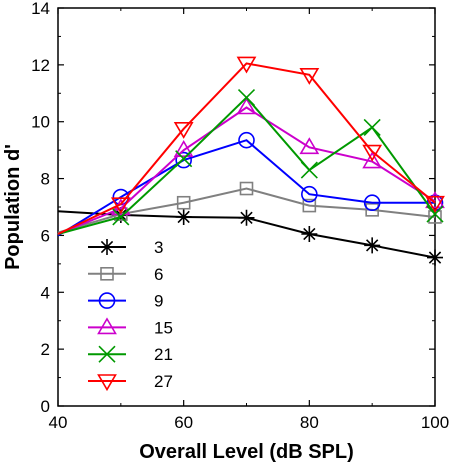 The height and width of the screenshot is (462, 454). What do you see at coordinates (125, 301) in the screenshot?
I see `legend-entry-9: 9` at bounding box center [125, 301].